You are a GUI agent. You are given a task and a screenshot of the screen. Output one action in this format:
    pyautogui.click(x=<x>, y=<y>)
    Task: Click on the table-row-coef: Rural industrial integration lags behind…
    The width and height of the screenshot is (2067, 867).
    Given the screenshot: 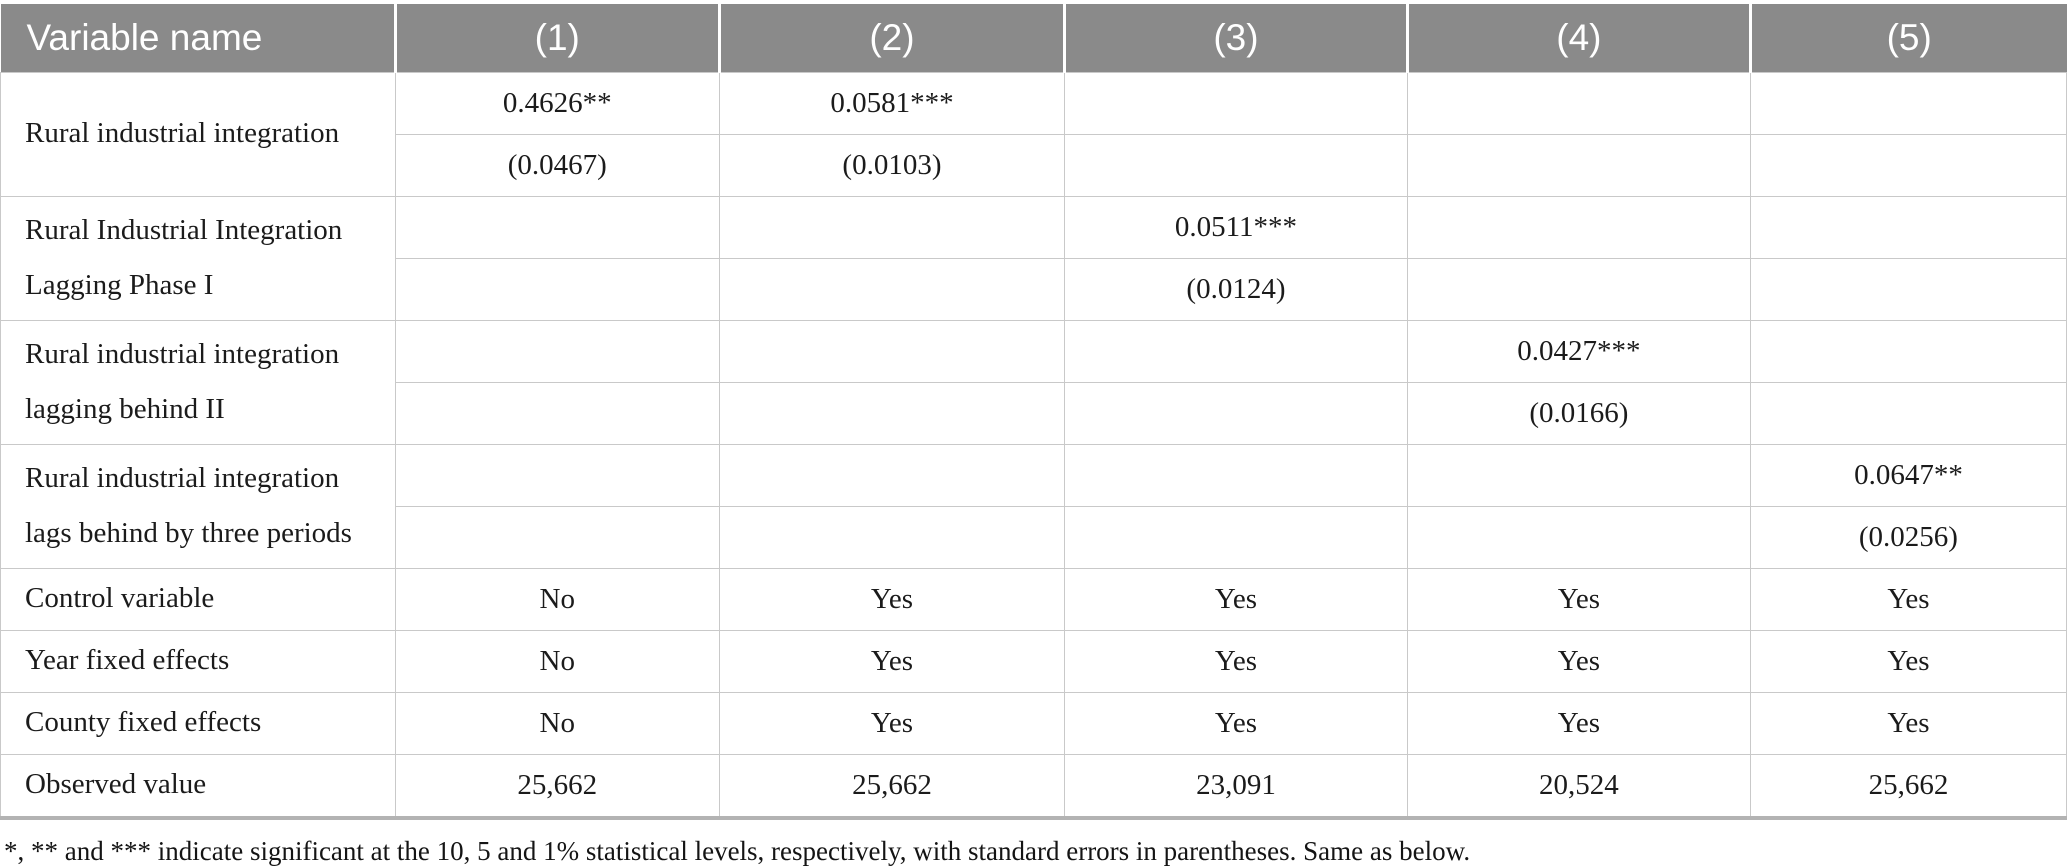 What is the action you would take?
    pyautogui.click(x=1033, y=506)
    